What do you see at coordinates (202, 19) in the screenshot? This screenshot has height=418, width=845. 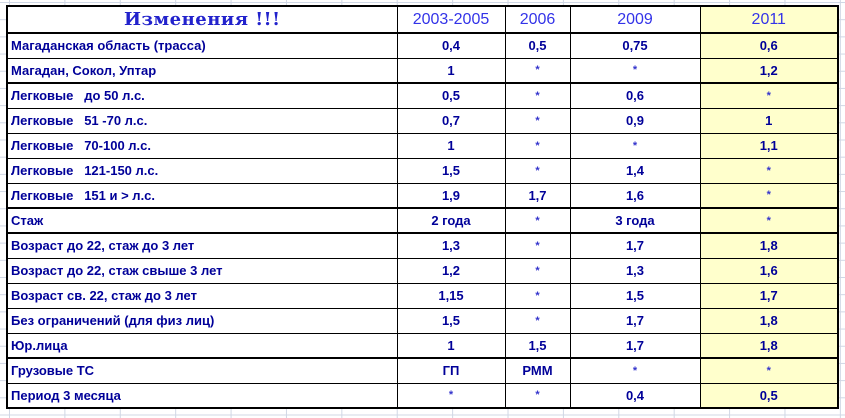 I see `table-title-cell: Изменения !!!` at bounding box center [202, 19].